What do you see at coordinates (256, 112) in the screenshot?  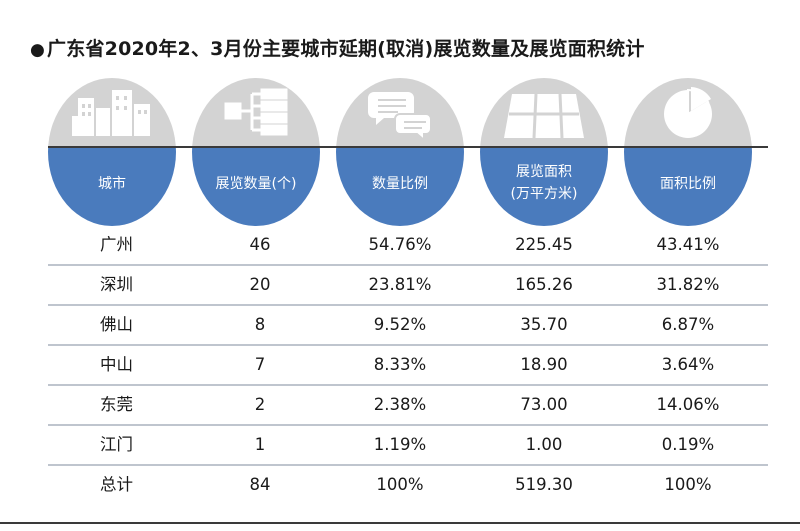 I see `hierarchy-icon` at bounding box center [256, 112].